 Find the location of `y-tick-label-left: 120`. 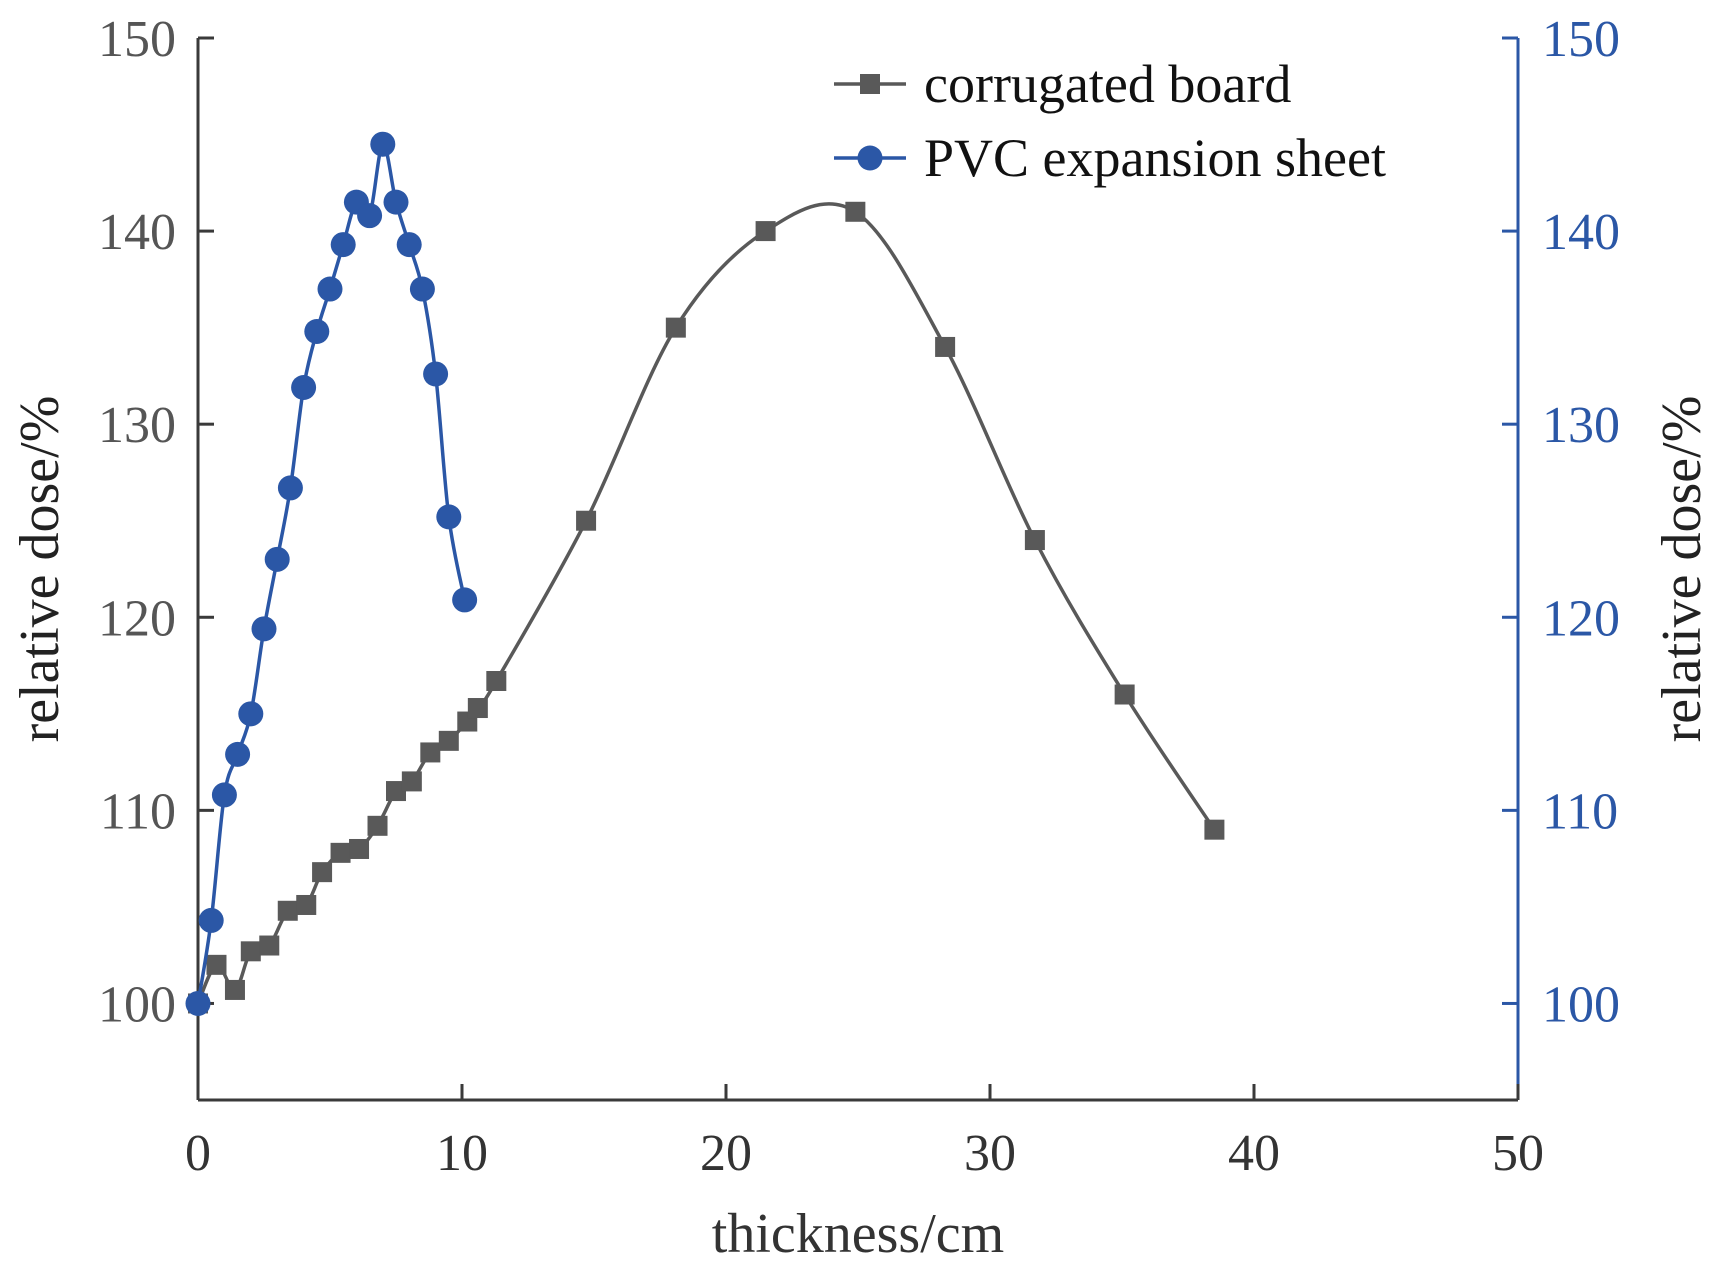

y-tick-label-left: 120 is located at coordinates (137, 618).